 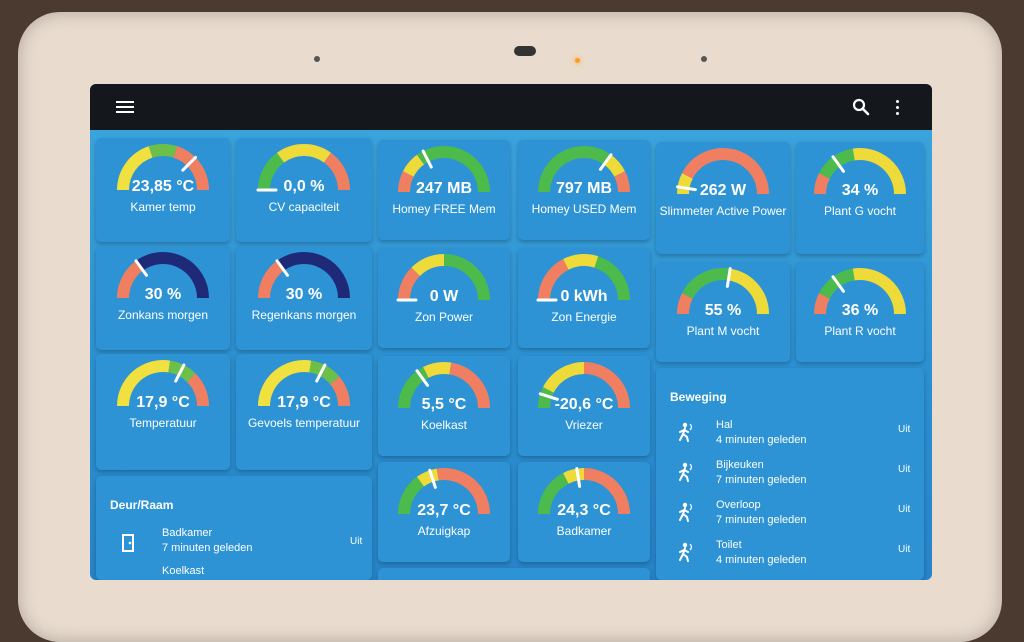 What do you see at coordinates (125, 107) in the screenshot?
I see `menu-icon` at bounding box center [125, 107].